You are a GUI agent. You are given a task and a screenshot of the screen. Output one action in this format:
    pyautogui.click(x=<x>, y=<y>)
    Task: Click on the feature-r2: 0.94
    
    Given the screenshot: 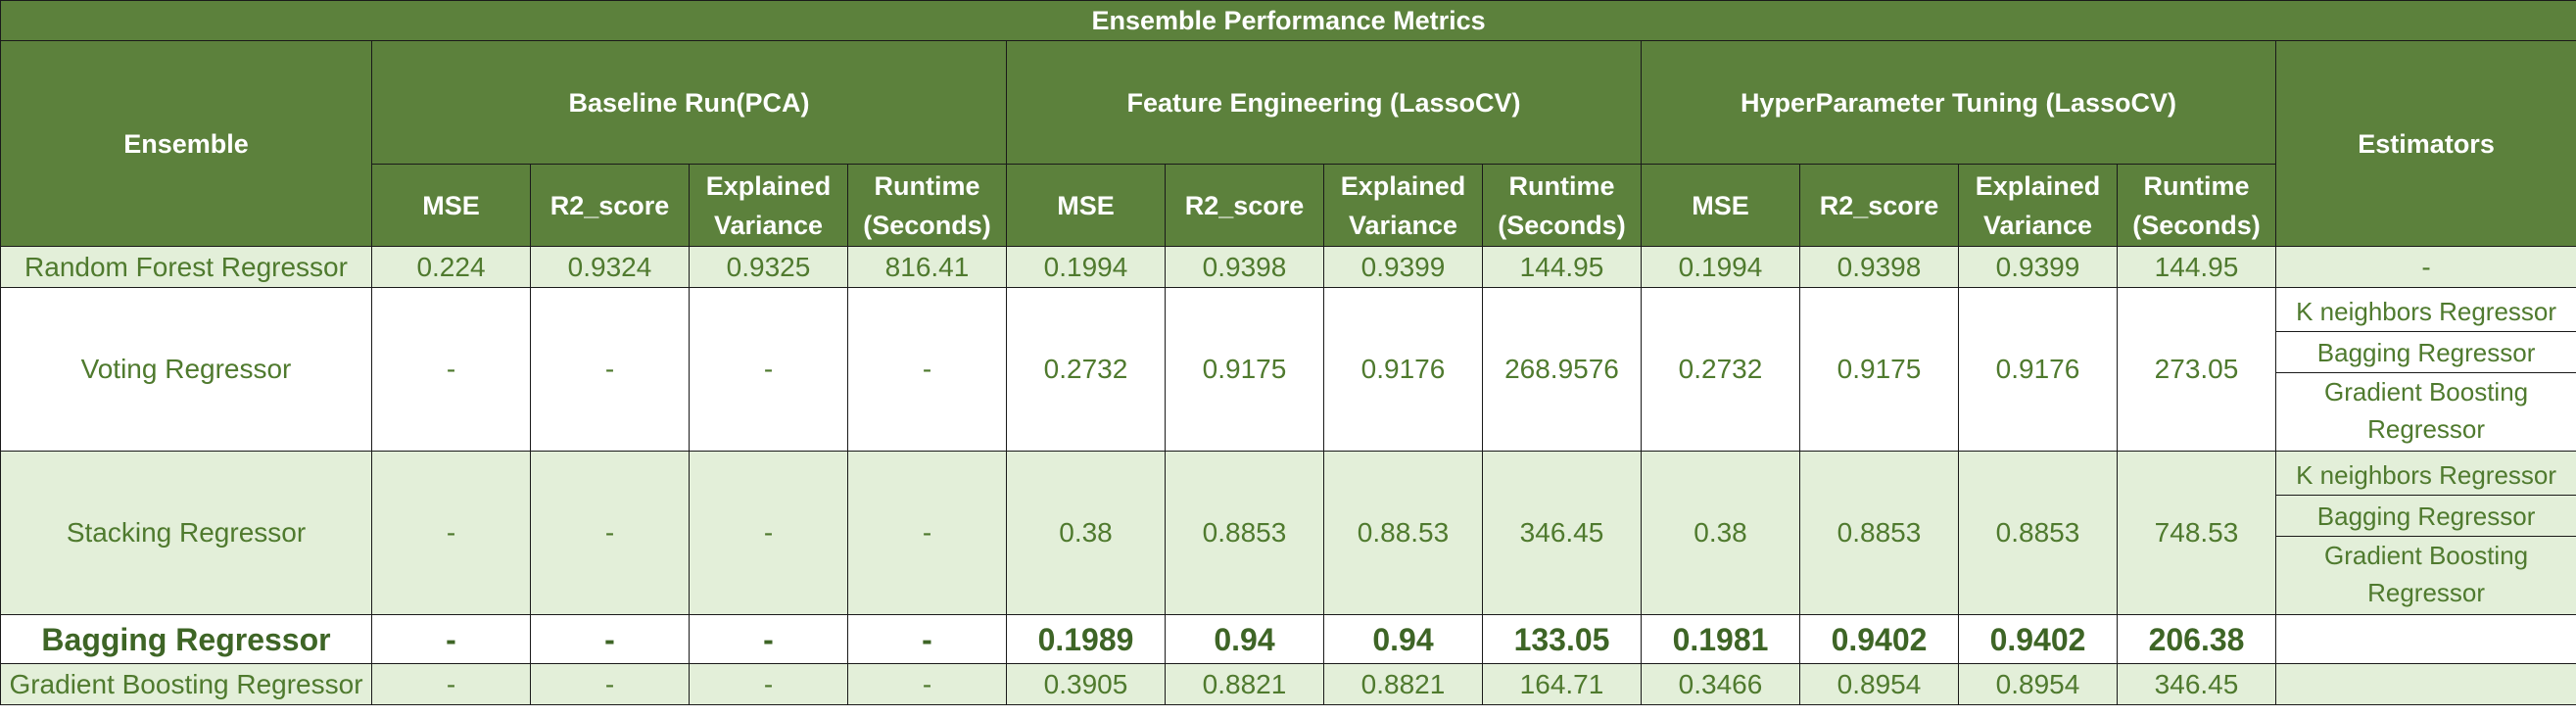 What is the action you would take?
    pyautogui.click(x=1245, y=639)
    